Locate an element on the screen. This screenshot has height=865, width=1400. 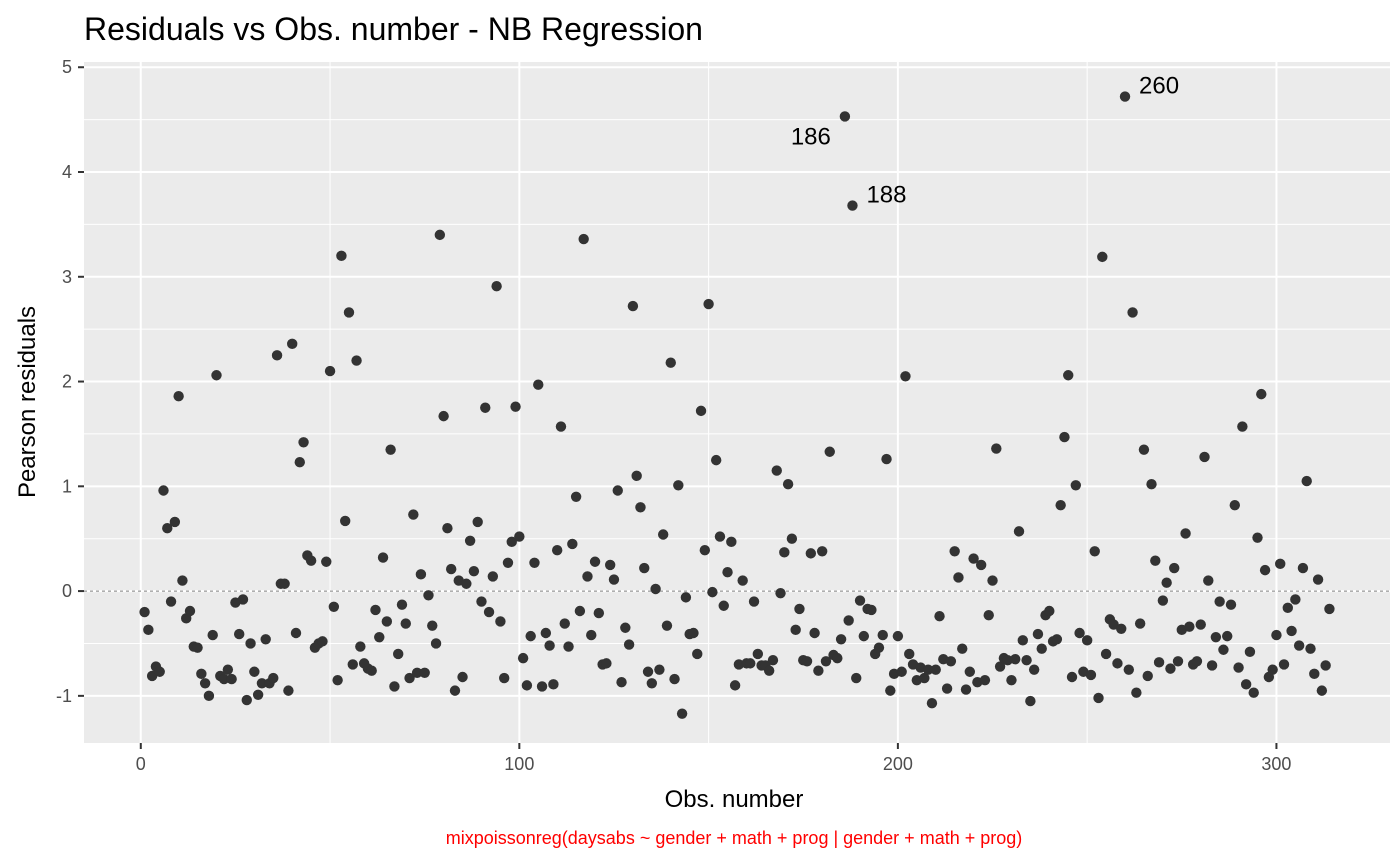
point-label-260: 260 is located at coordinates (1159, 86).